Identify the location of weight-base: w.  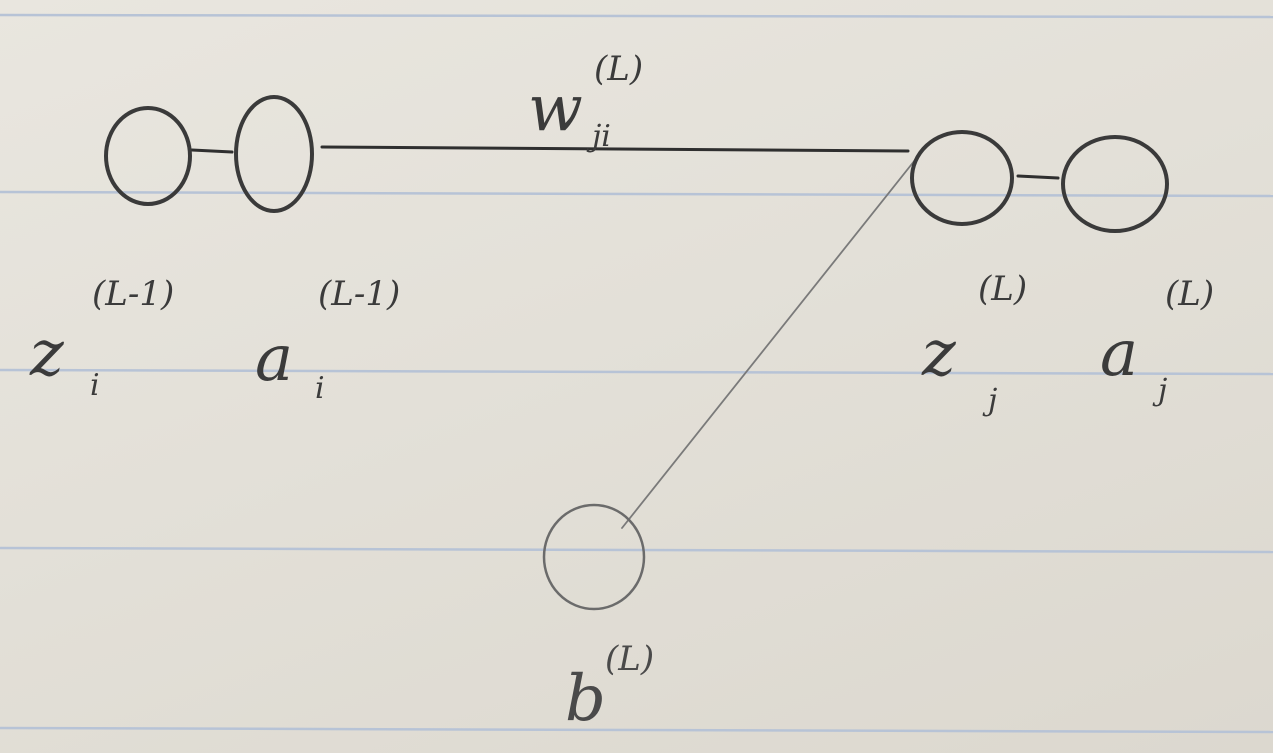
(555, 109).